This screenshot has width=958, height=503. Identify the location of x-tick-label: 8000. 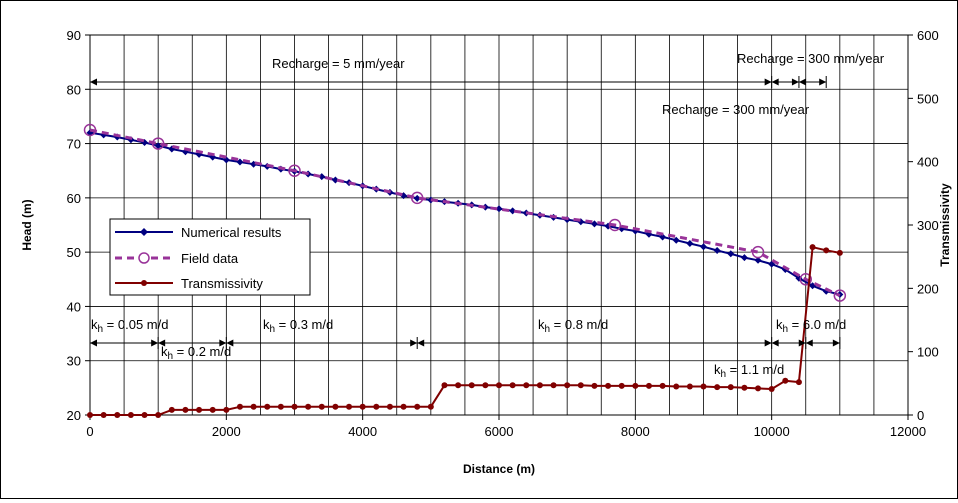
(635, 431).